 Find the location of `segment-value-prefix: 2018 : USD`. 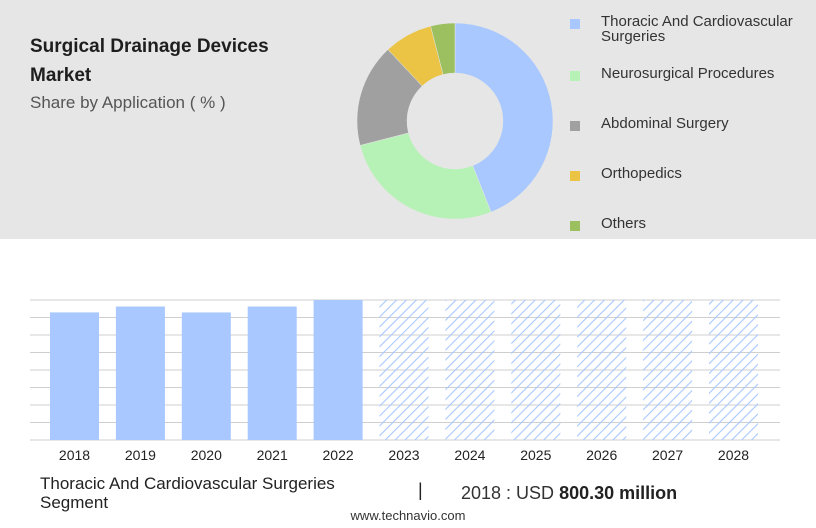

segment-value-prefix: 2018 : USD is located at coordinates (508, 493).